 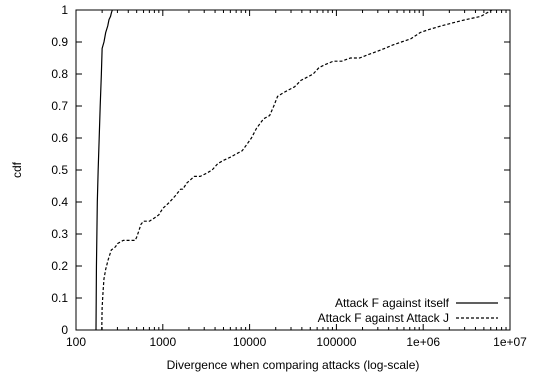 I want to click on y-tick-label: 0.4, so click(x=59, y=202).